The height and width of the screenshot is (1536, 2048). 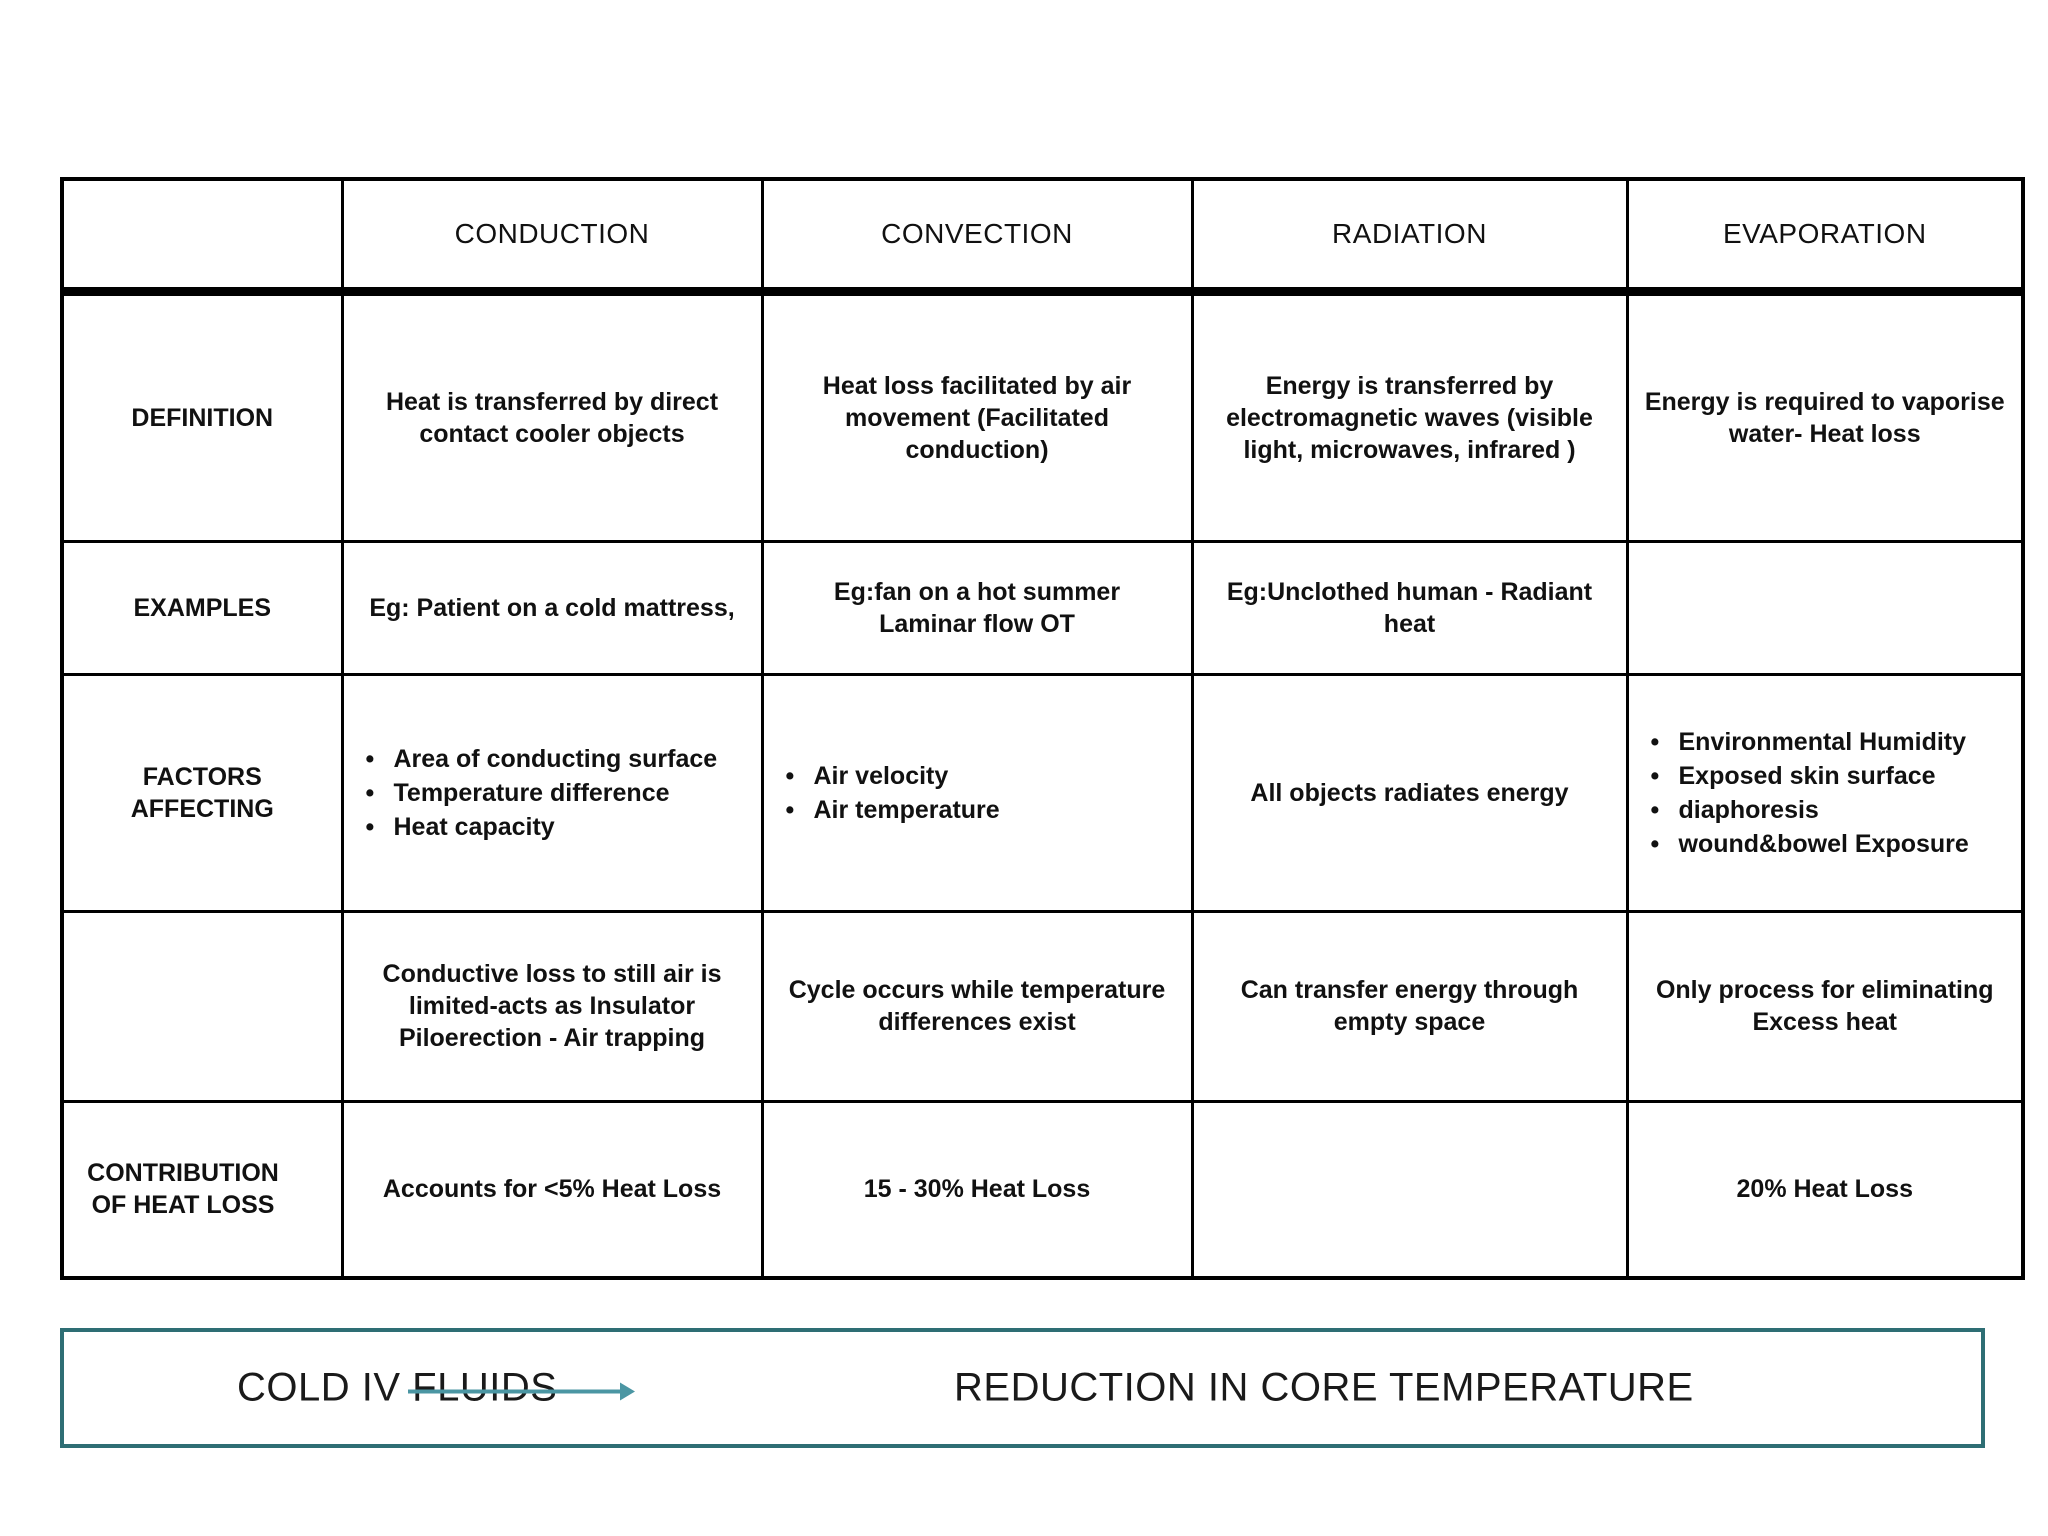 What do you see at coordinates (1825, 1189) in the screenshot?
I see `cell-contribution-evaporation: 20% Heat Loss` at bounding box center [1825, 1189].